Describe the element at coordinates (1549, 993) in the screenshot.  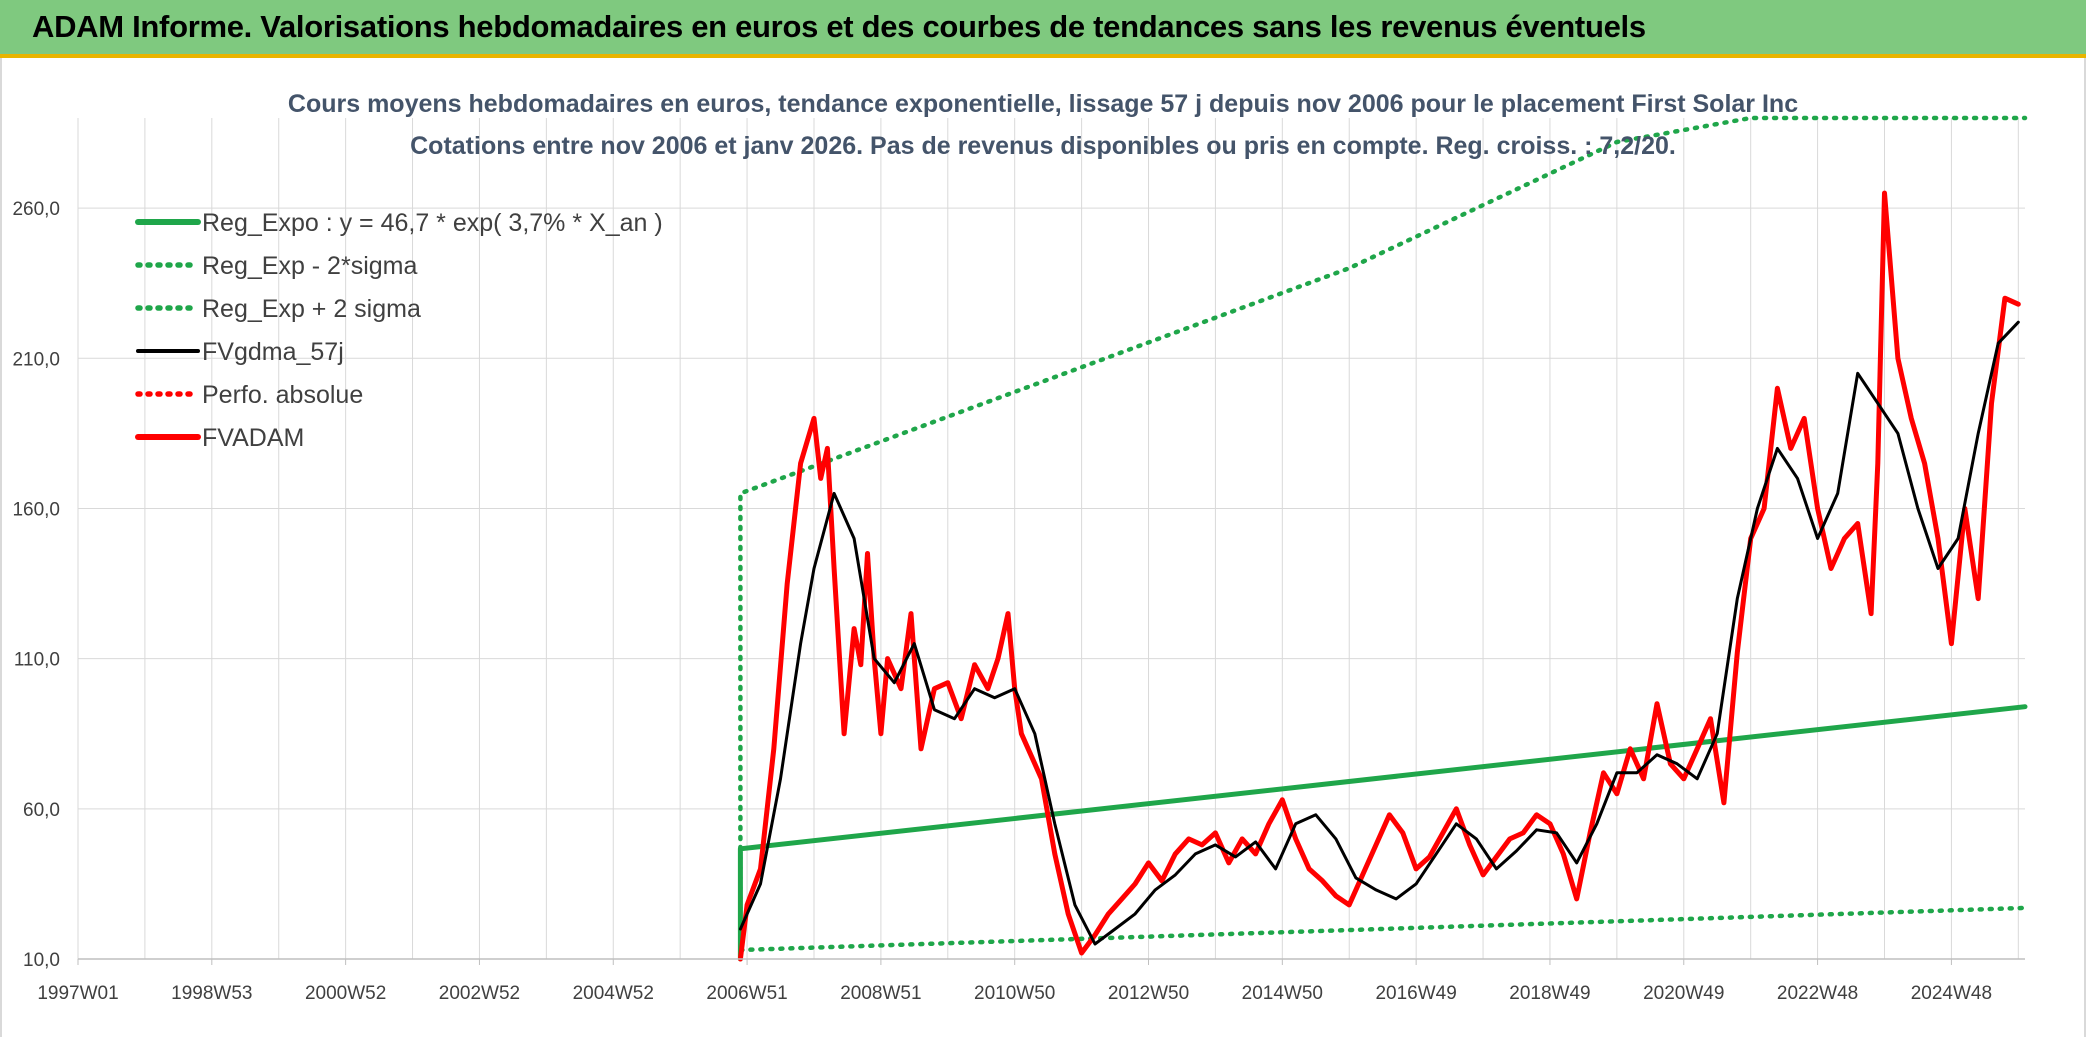
I see `x-tick-label: 2018W49` at that location.